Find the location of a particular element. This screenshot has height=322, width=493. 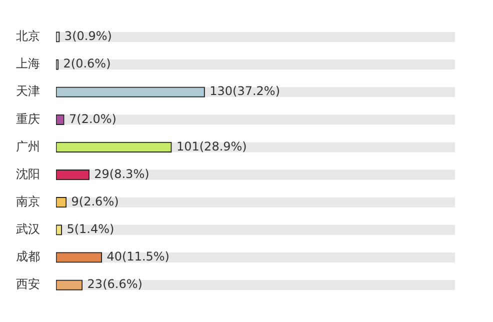

y-tick-label: 上海 is located at coordinates (28, 63).